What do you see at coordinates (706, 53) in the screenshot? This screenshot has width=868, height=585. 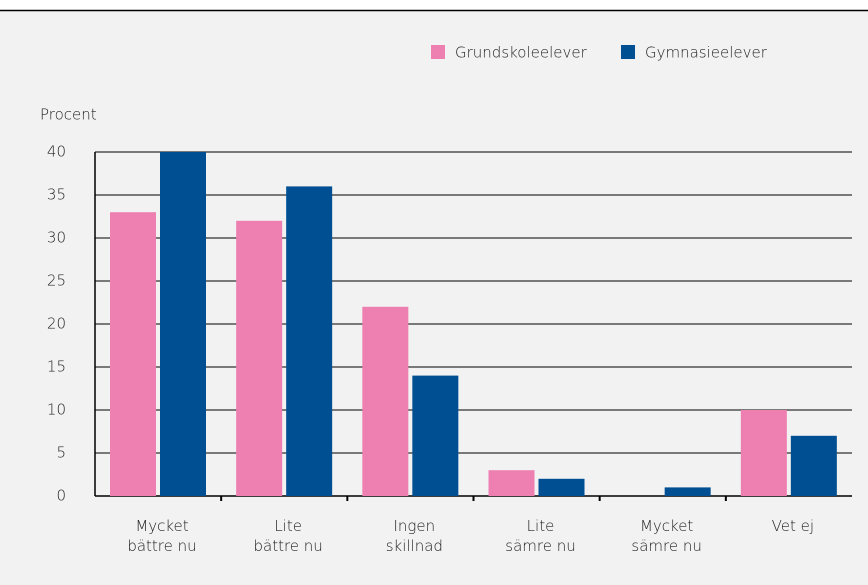 I see `legend-label: Gymnasieelever` at bounding box center [706, 53].